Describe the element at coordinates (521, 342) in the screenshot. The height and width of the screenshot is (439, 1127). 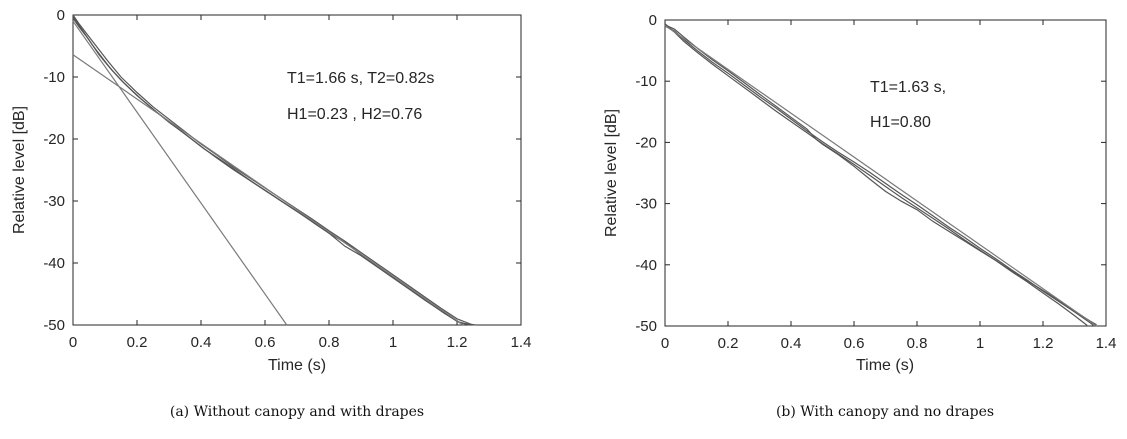
I see `panel-a-x-tick-label: 1.4` at that location.